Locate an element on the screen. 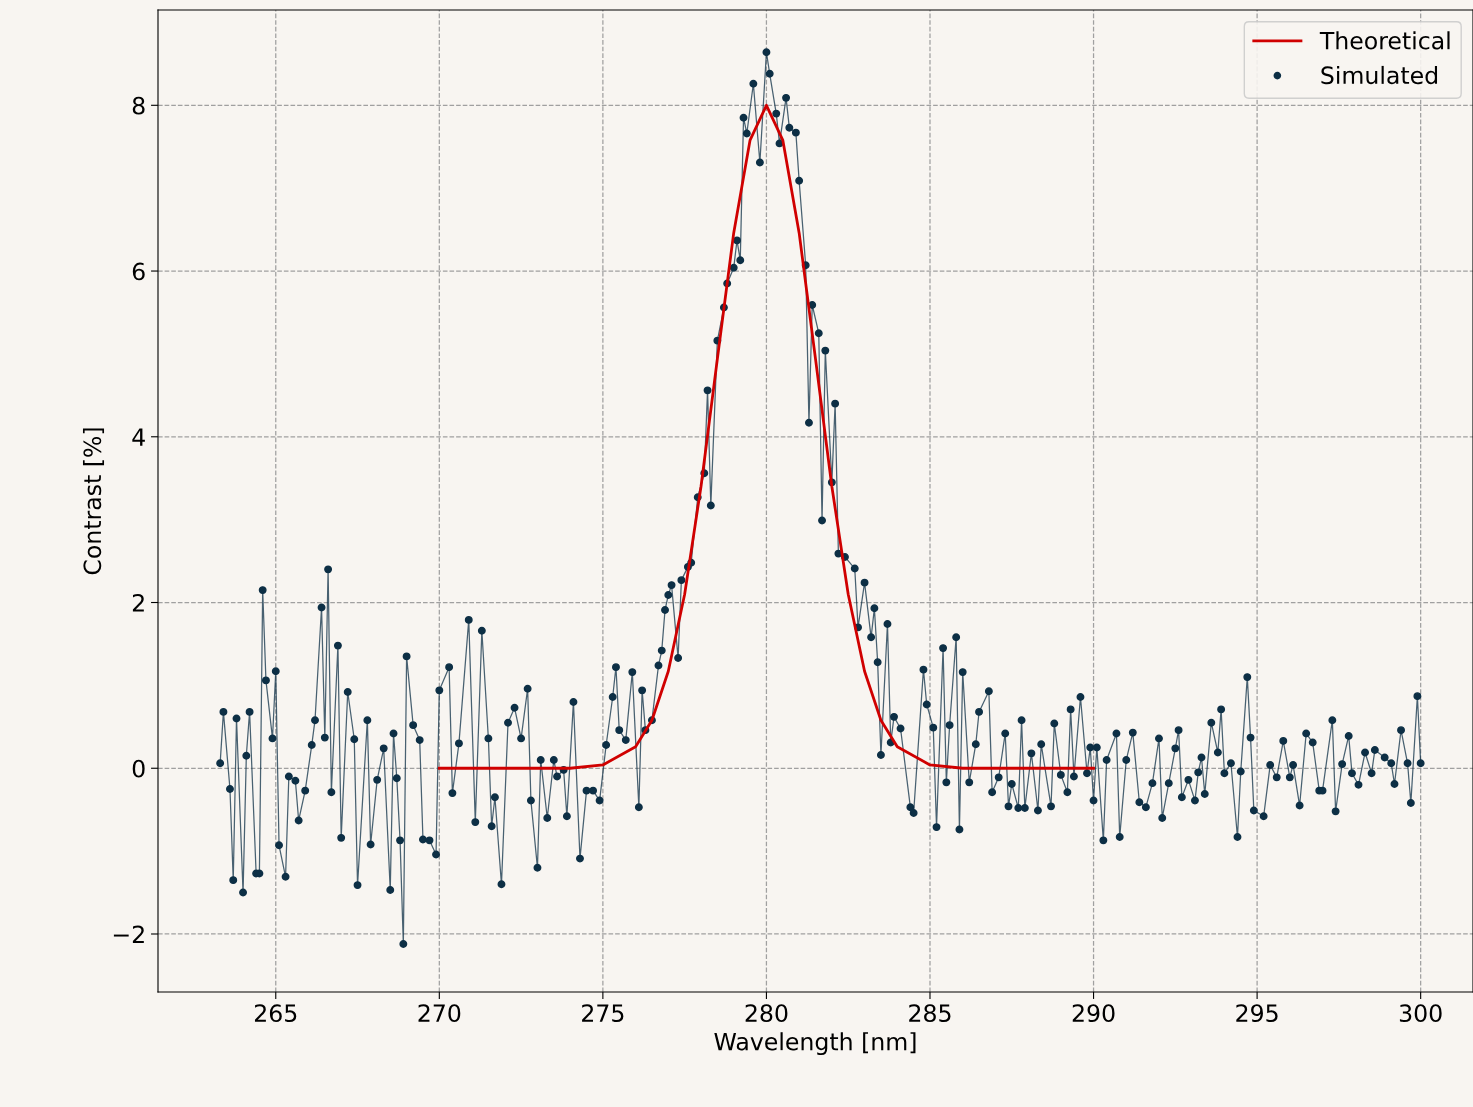  x-axis-title: Wavelength [nm] is located at coordinates (815, 1044).